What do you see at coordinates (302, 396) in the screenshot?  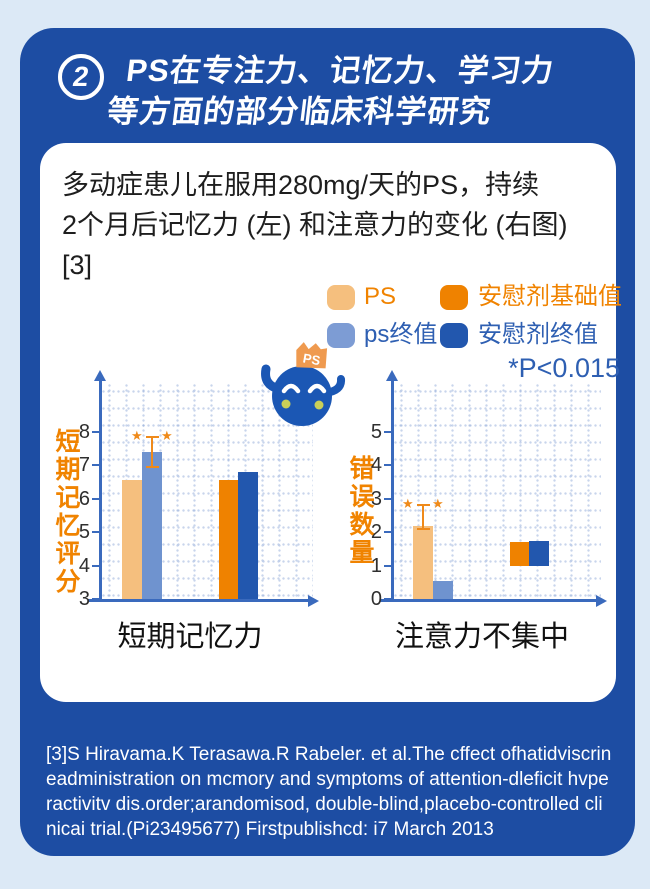 I see `mascot-body` at bounding box center [302, 396].